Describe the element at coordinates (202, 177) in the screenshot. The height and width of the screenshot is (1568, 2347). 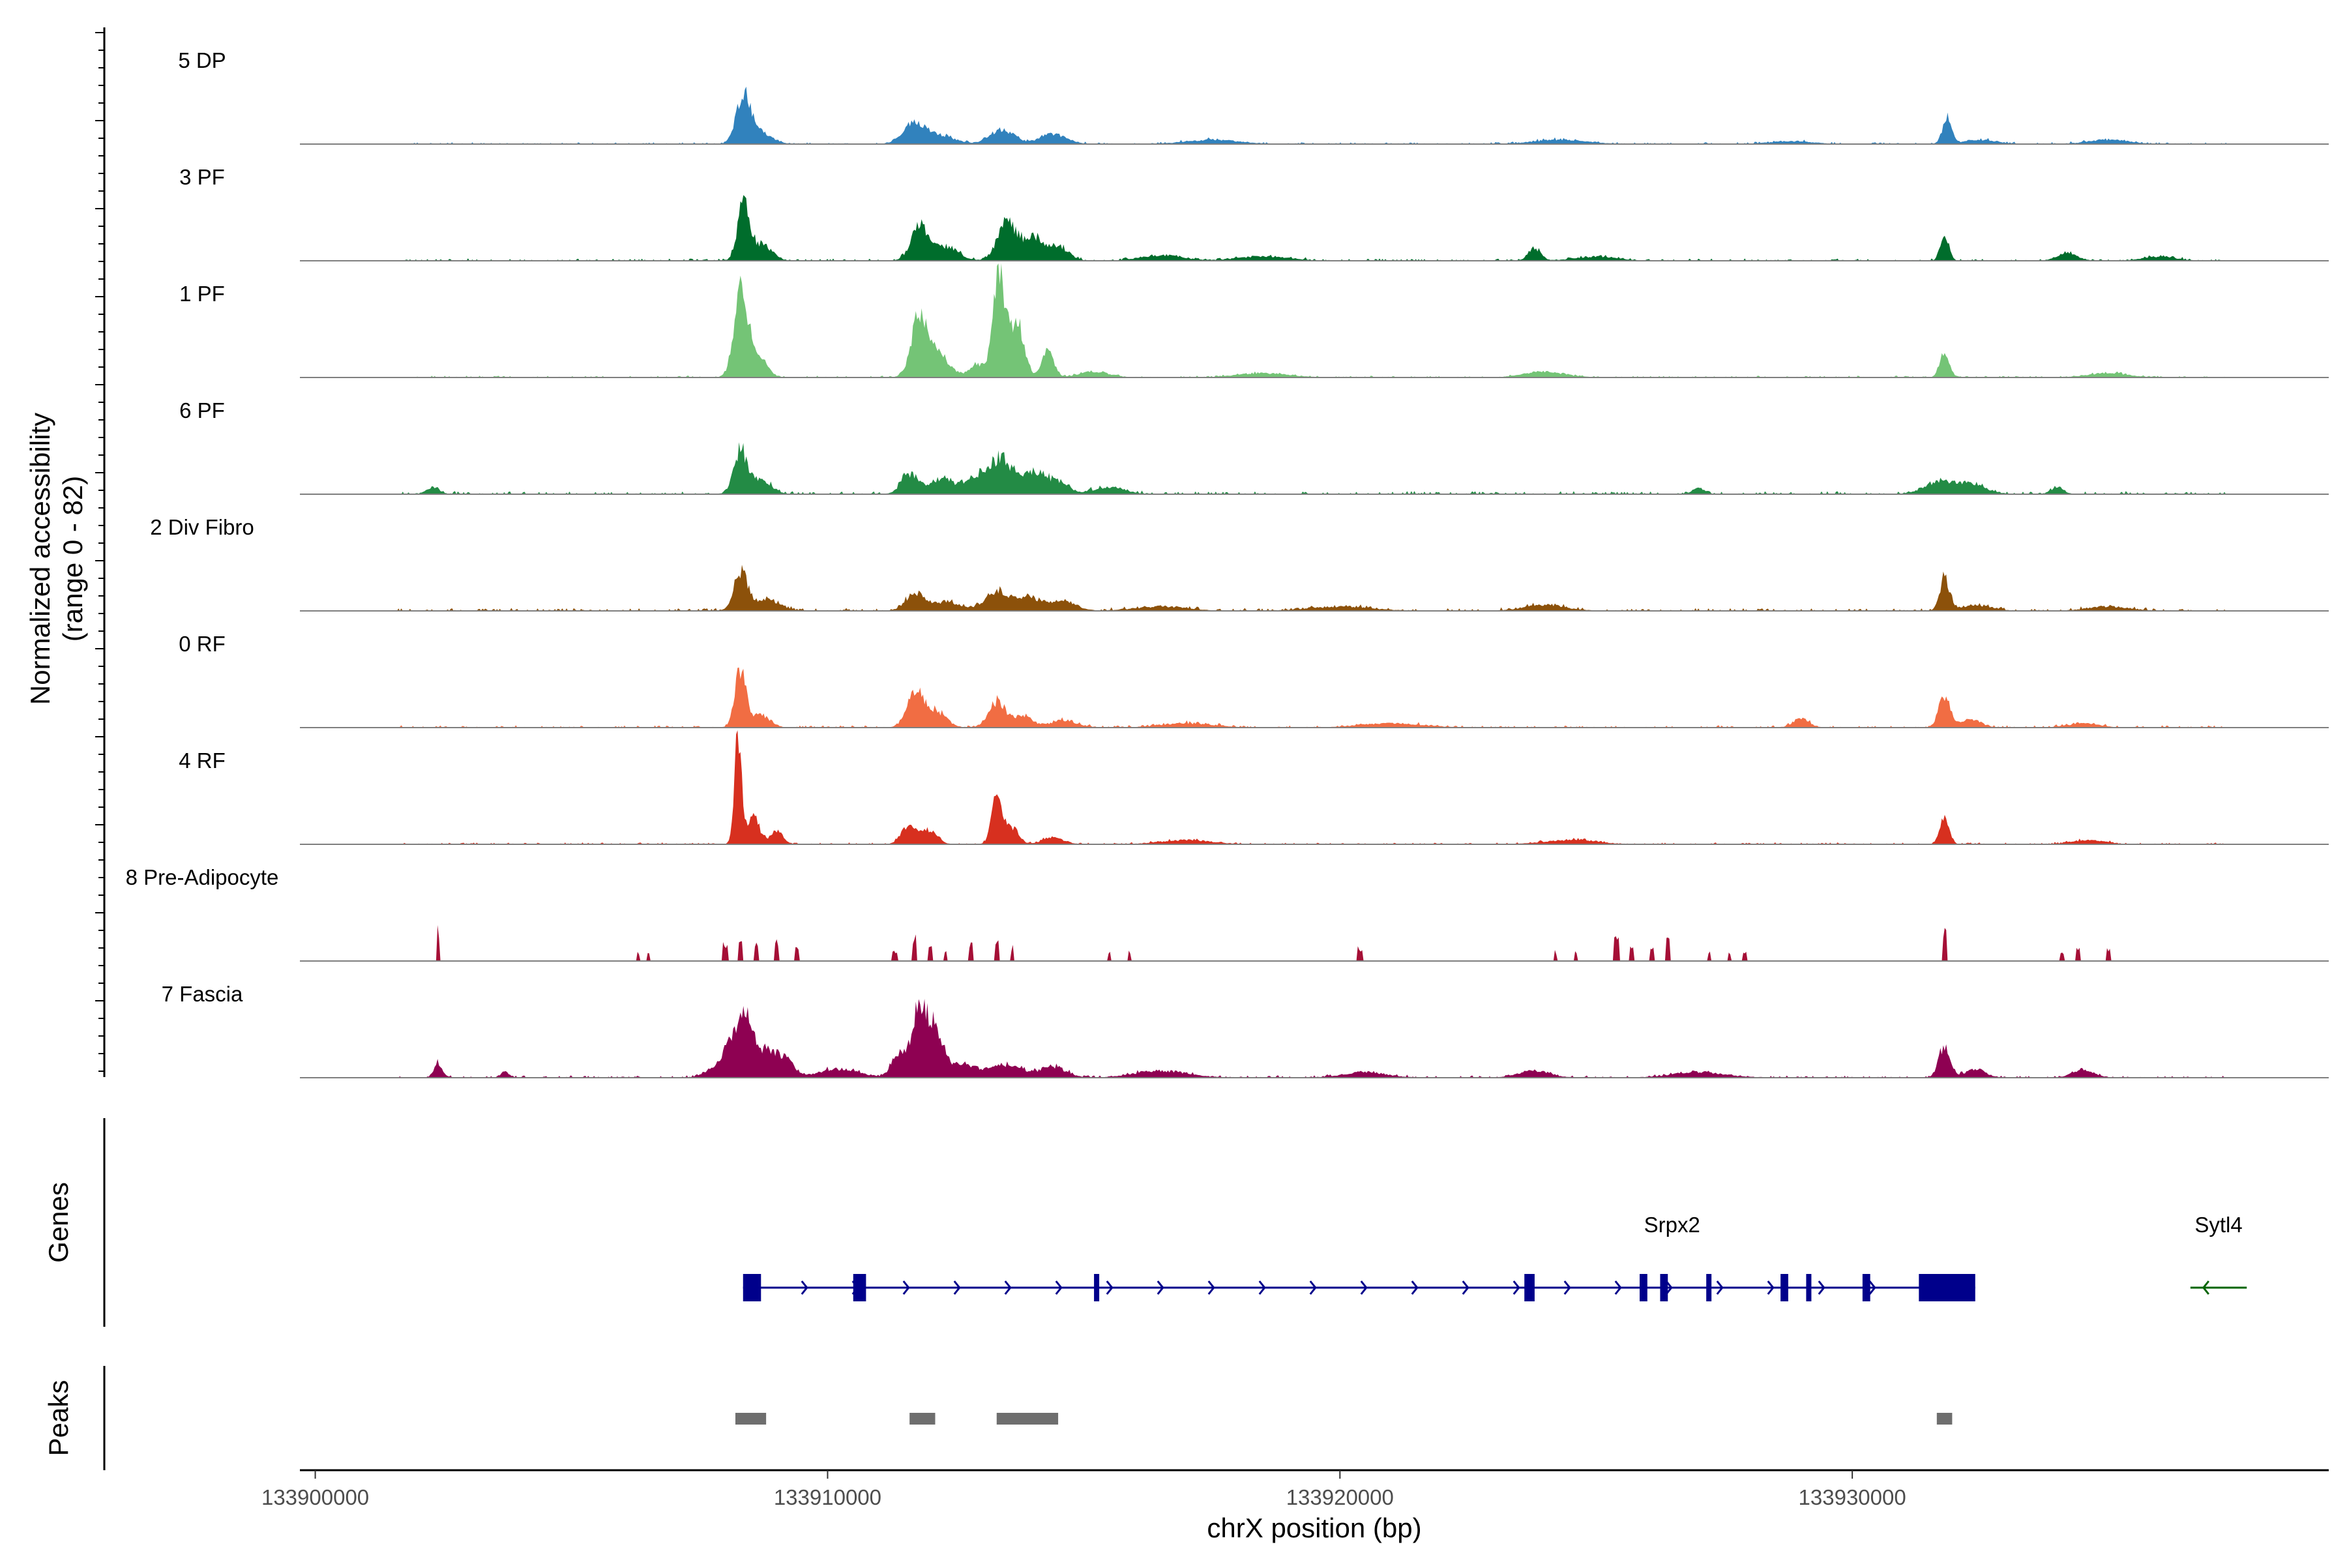
I see `track-label: 3 PF` at that location.